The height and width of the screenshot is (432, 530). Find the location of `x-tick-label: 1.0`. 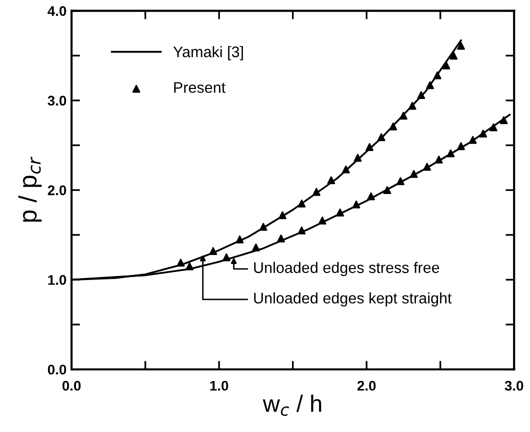

x-tick-label: 1.0 is located at coordinates (219, 385).